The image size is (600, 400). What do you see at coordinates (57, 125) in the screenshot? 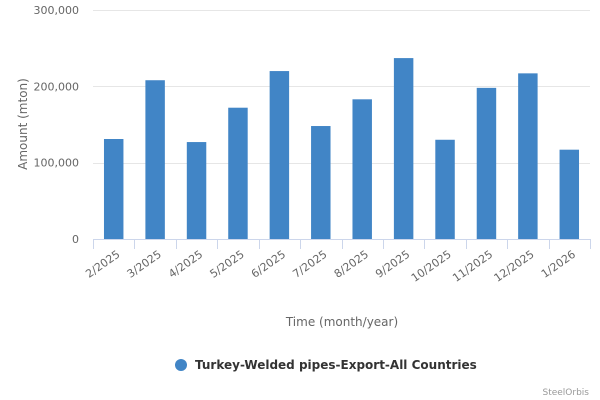
I see `y-tick-labels: 0 100,000 200,000 300,000` at bounding box center [57, 125].